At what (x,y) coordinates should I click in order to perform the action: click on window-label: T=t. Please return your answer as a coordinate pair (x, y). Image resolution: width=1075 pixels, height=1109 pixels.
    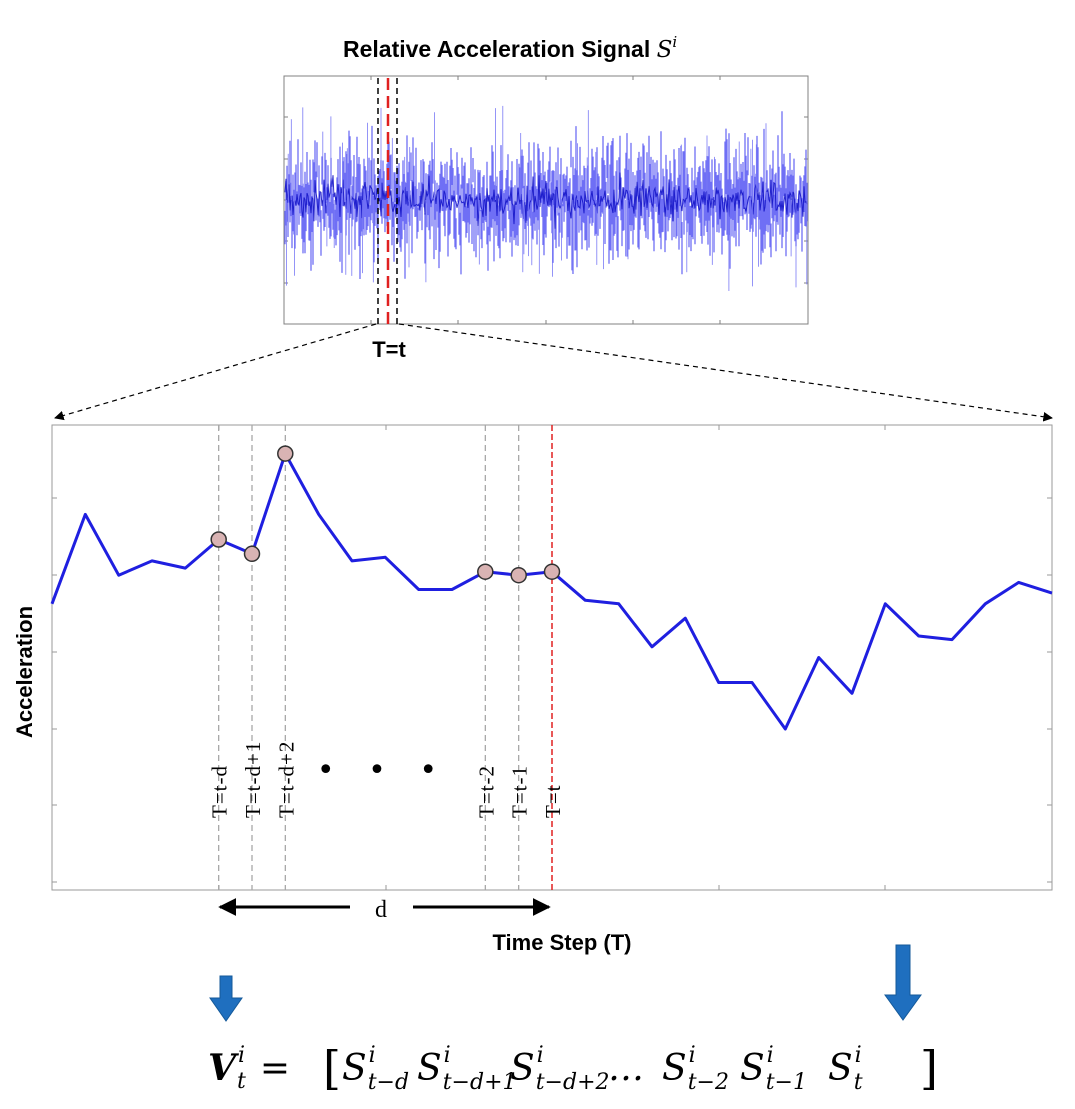
    Looking at the image, I should click on (389, 349).